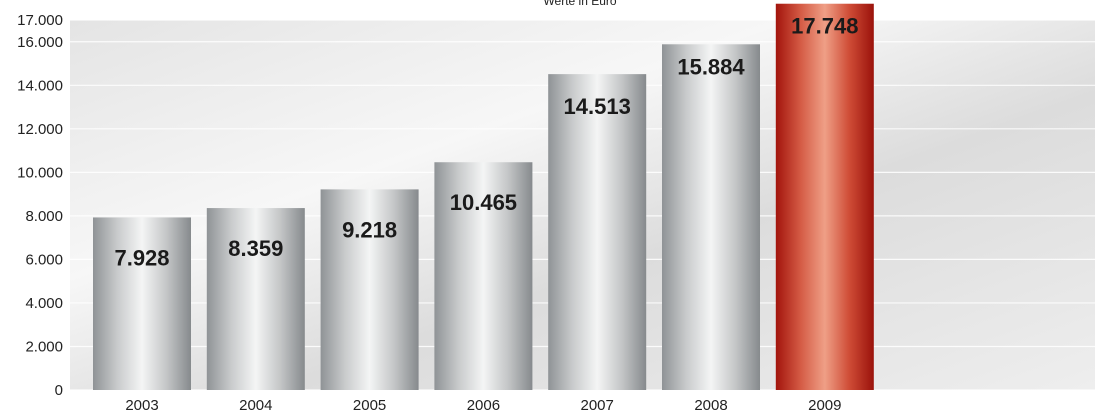 Image resolution: width=1095 pixels, height=416 pixels. I want to click on y-tick-label: 6.000, so click(44, 259).